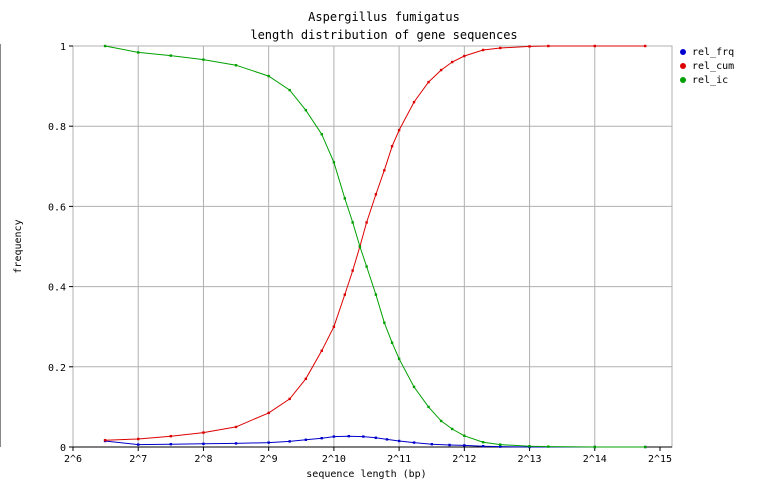  What do you see at coordinates (595, 459) in the screenshot?
I see `x-tick-label: 2^14` at bounding box center [595, 459].